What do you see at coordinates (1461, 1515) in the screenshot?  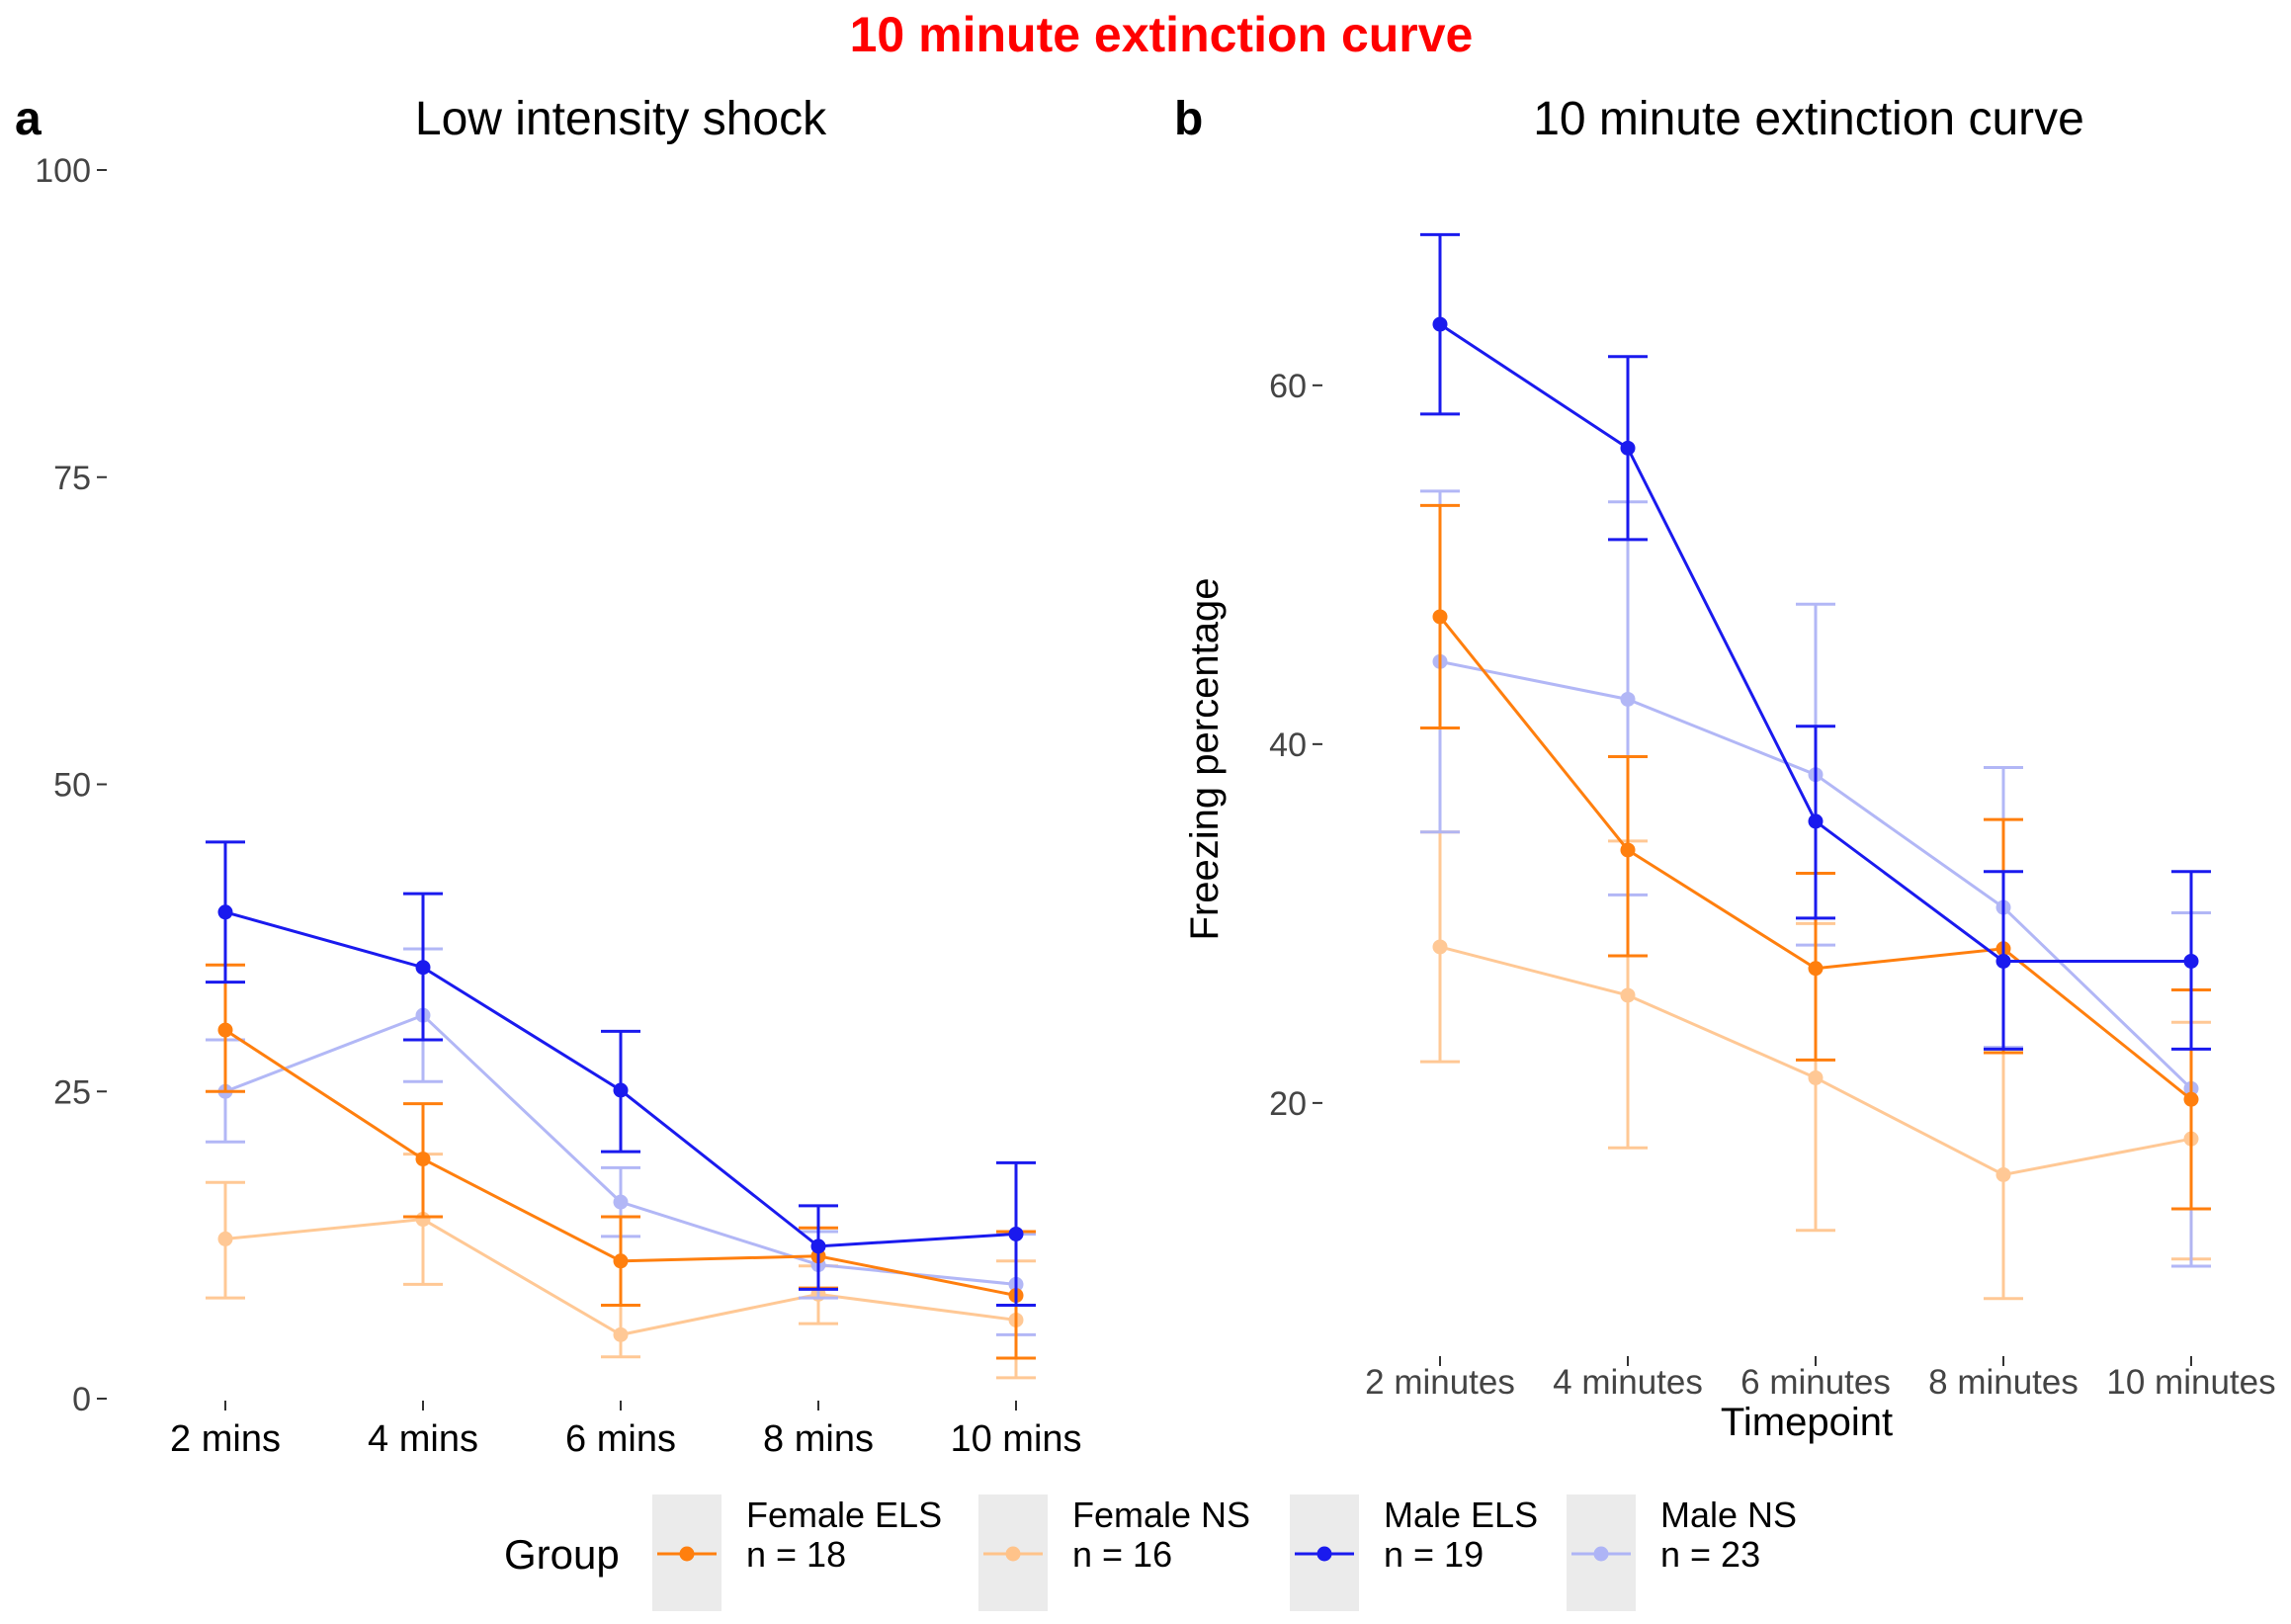 I see `legend-label: Male ELS` at bounding box center [1461, 1515].